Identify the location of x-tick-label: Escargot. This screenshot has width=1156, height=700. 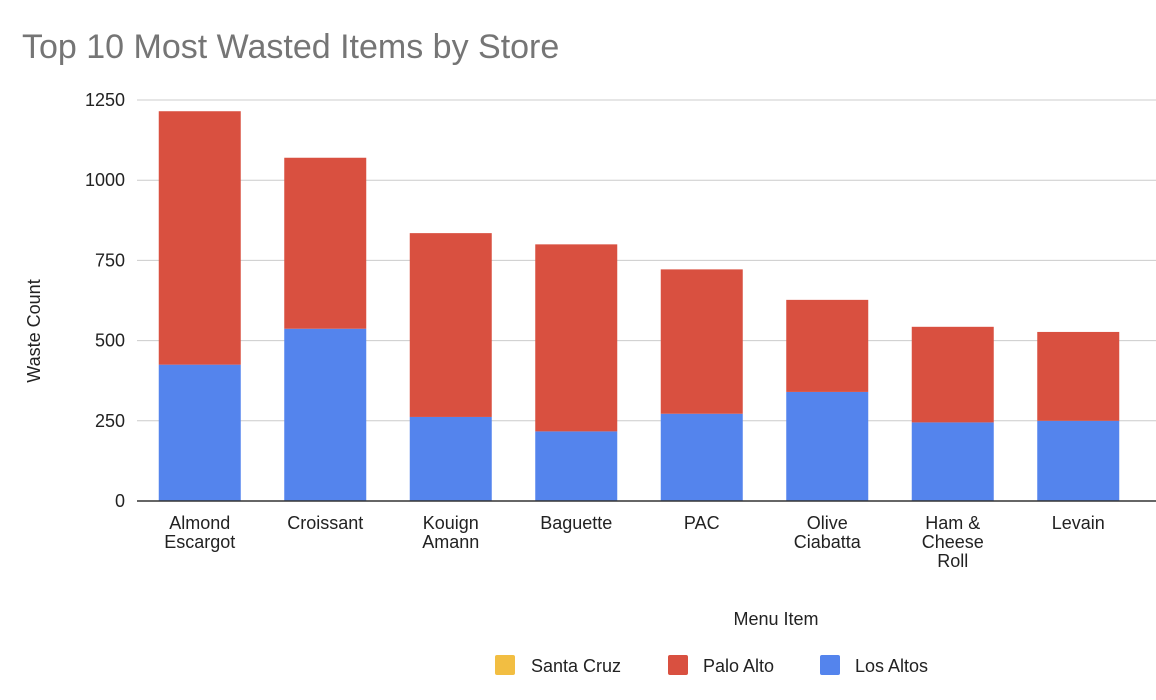
(199, 542).